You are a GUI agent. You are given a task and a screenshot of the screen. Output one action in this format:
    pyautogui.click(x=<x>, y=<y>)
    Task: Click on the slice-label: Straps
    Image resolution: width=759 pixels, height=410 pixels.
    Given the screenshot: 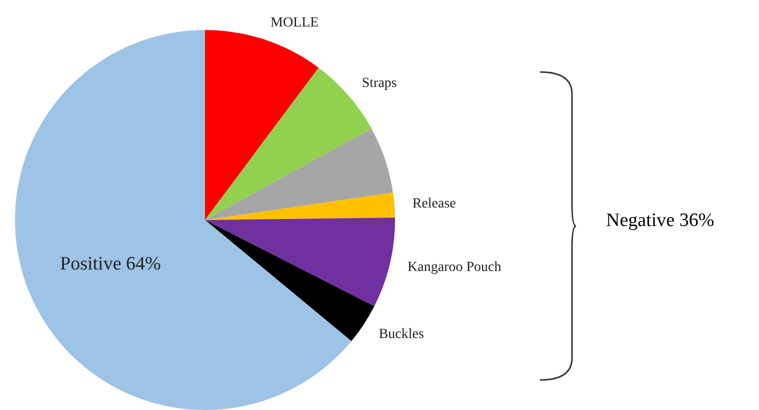 What is the action you would take?
    pyautogui.click(x=379, y=84)
    